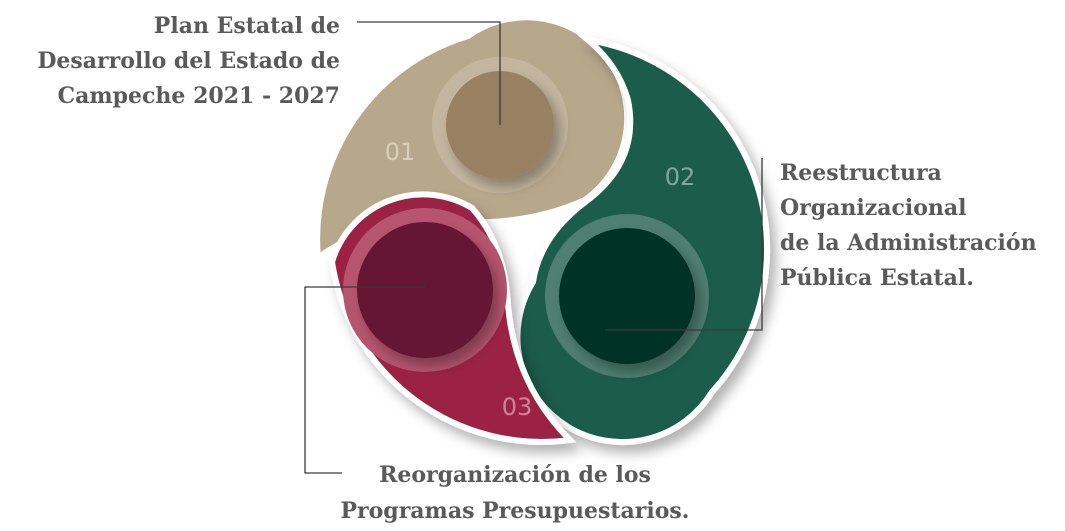 This screenshot has height=531, width=1065. What do you see at coordinates (188, 61) in the screenshot?
I see `label-line: Desarrollo del Estado de` at bounding box center [188, 61].